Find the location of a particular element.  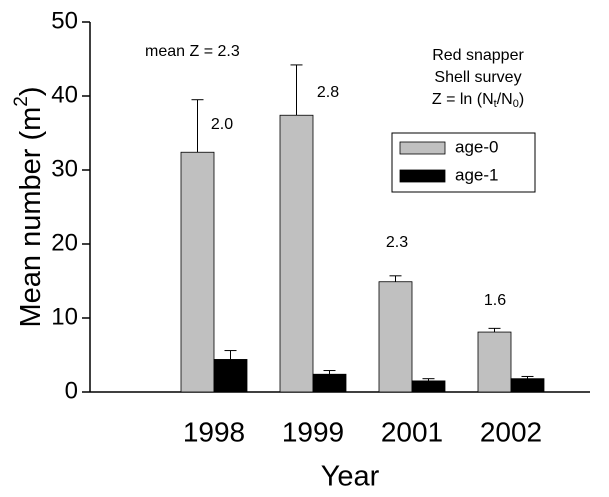

y-label-part: ) is located at coordinates (31, 91).